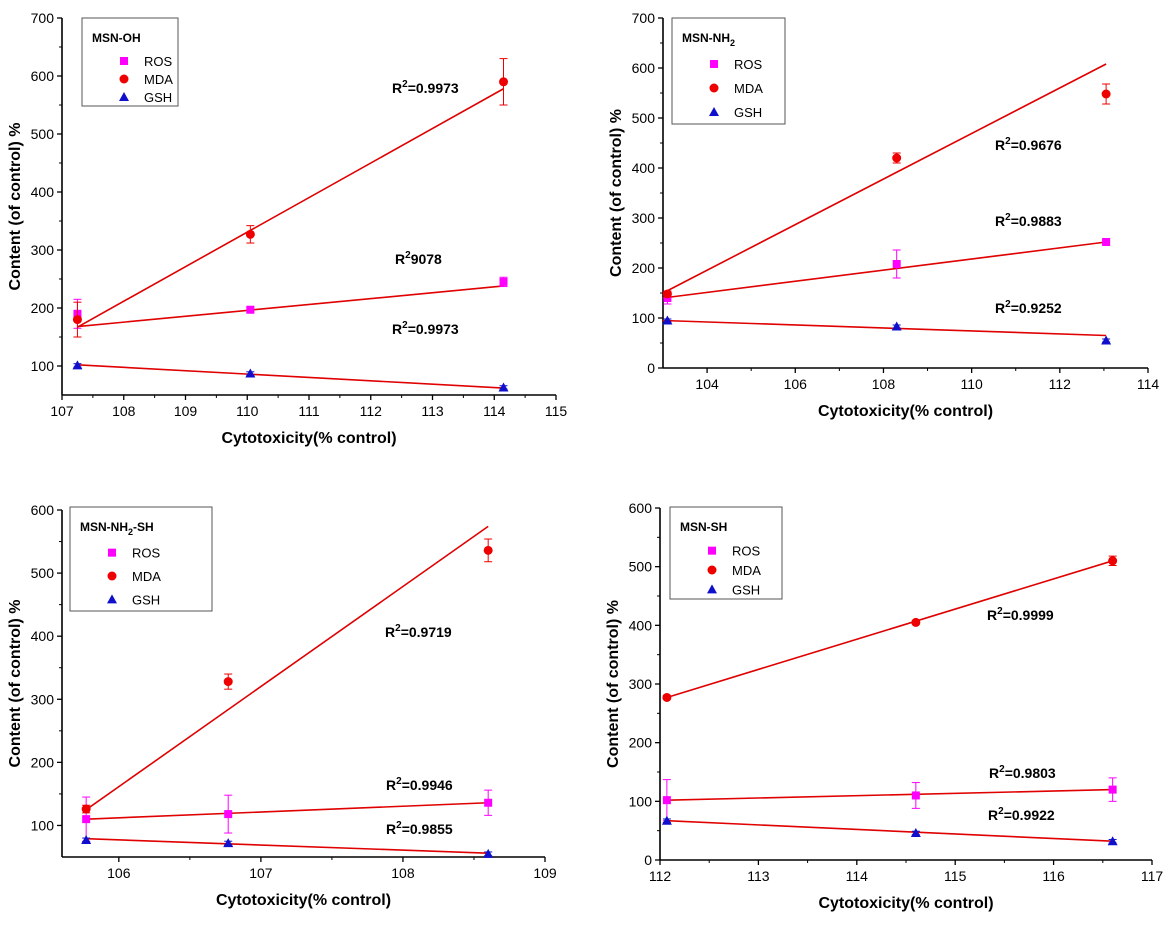  I want to click on x-tick-label: 108, so click(403, 873).